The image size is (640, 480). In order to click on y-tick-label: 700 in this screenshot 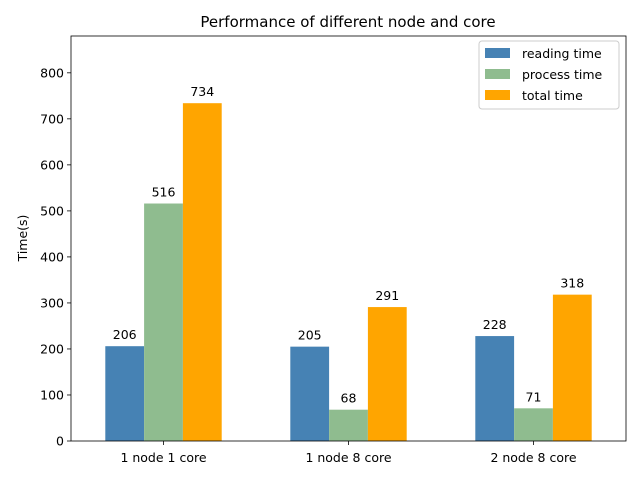, I will do `click(52, 118)`.